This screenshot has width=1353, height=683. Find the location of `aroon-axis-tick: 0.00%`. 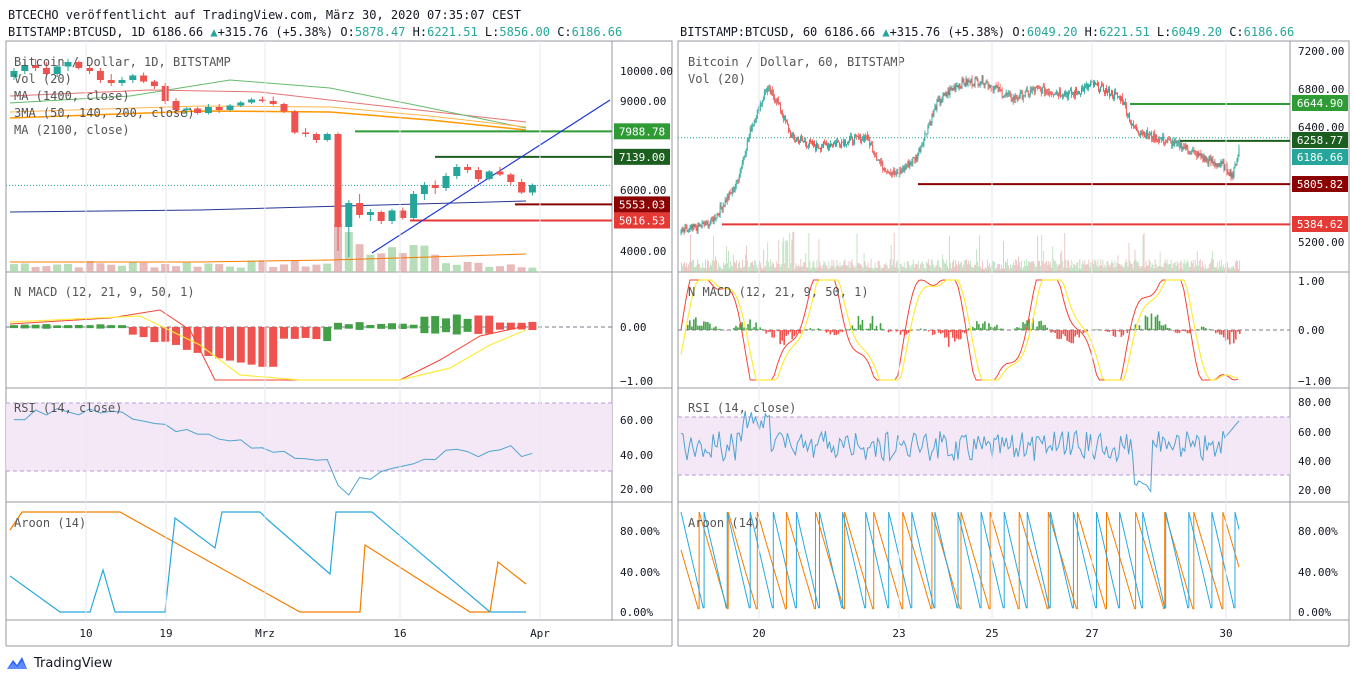

aroon-axis-tick: 0.00% is located at coordinates (1314, 612).